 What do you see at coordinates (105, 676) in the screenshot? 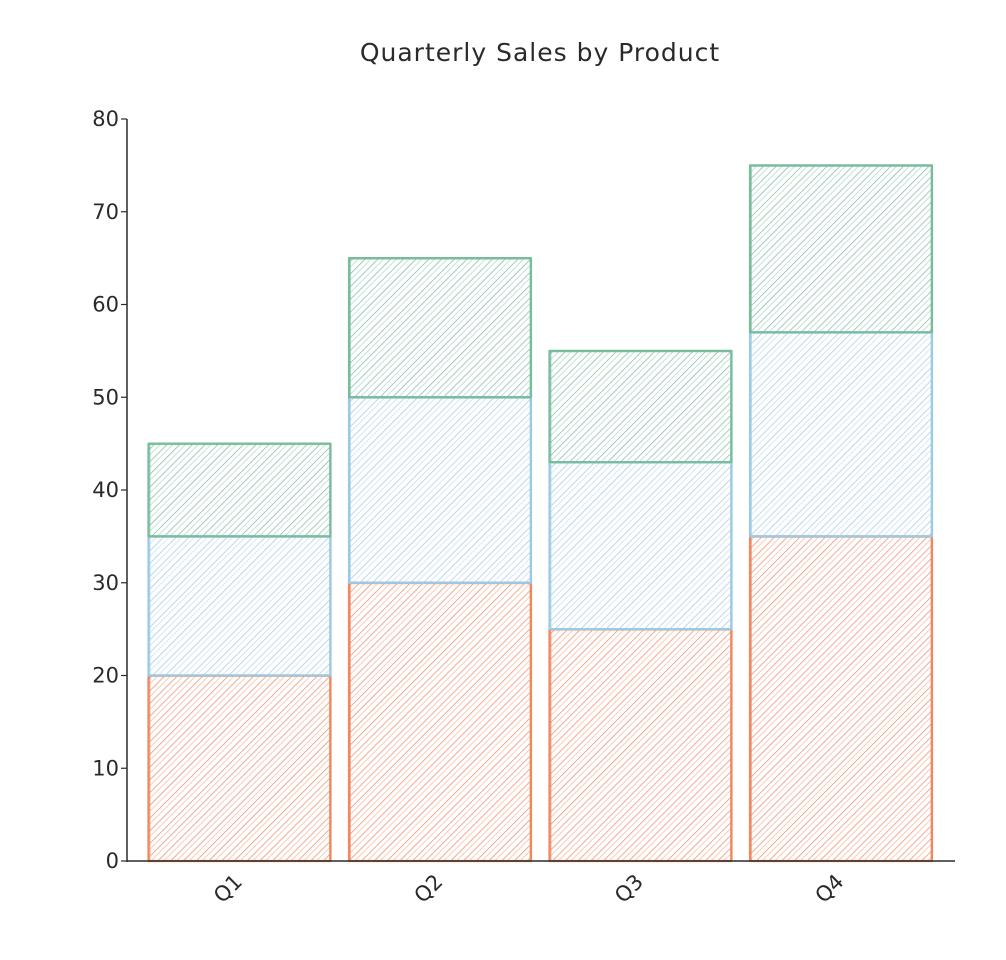
I see `y-tick-label: 20` at bounding box center [105, 676].